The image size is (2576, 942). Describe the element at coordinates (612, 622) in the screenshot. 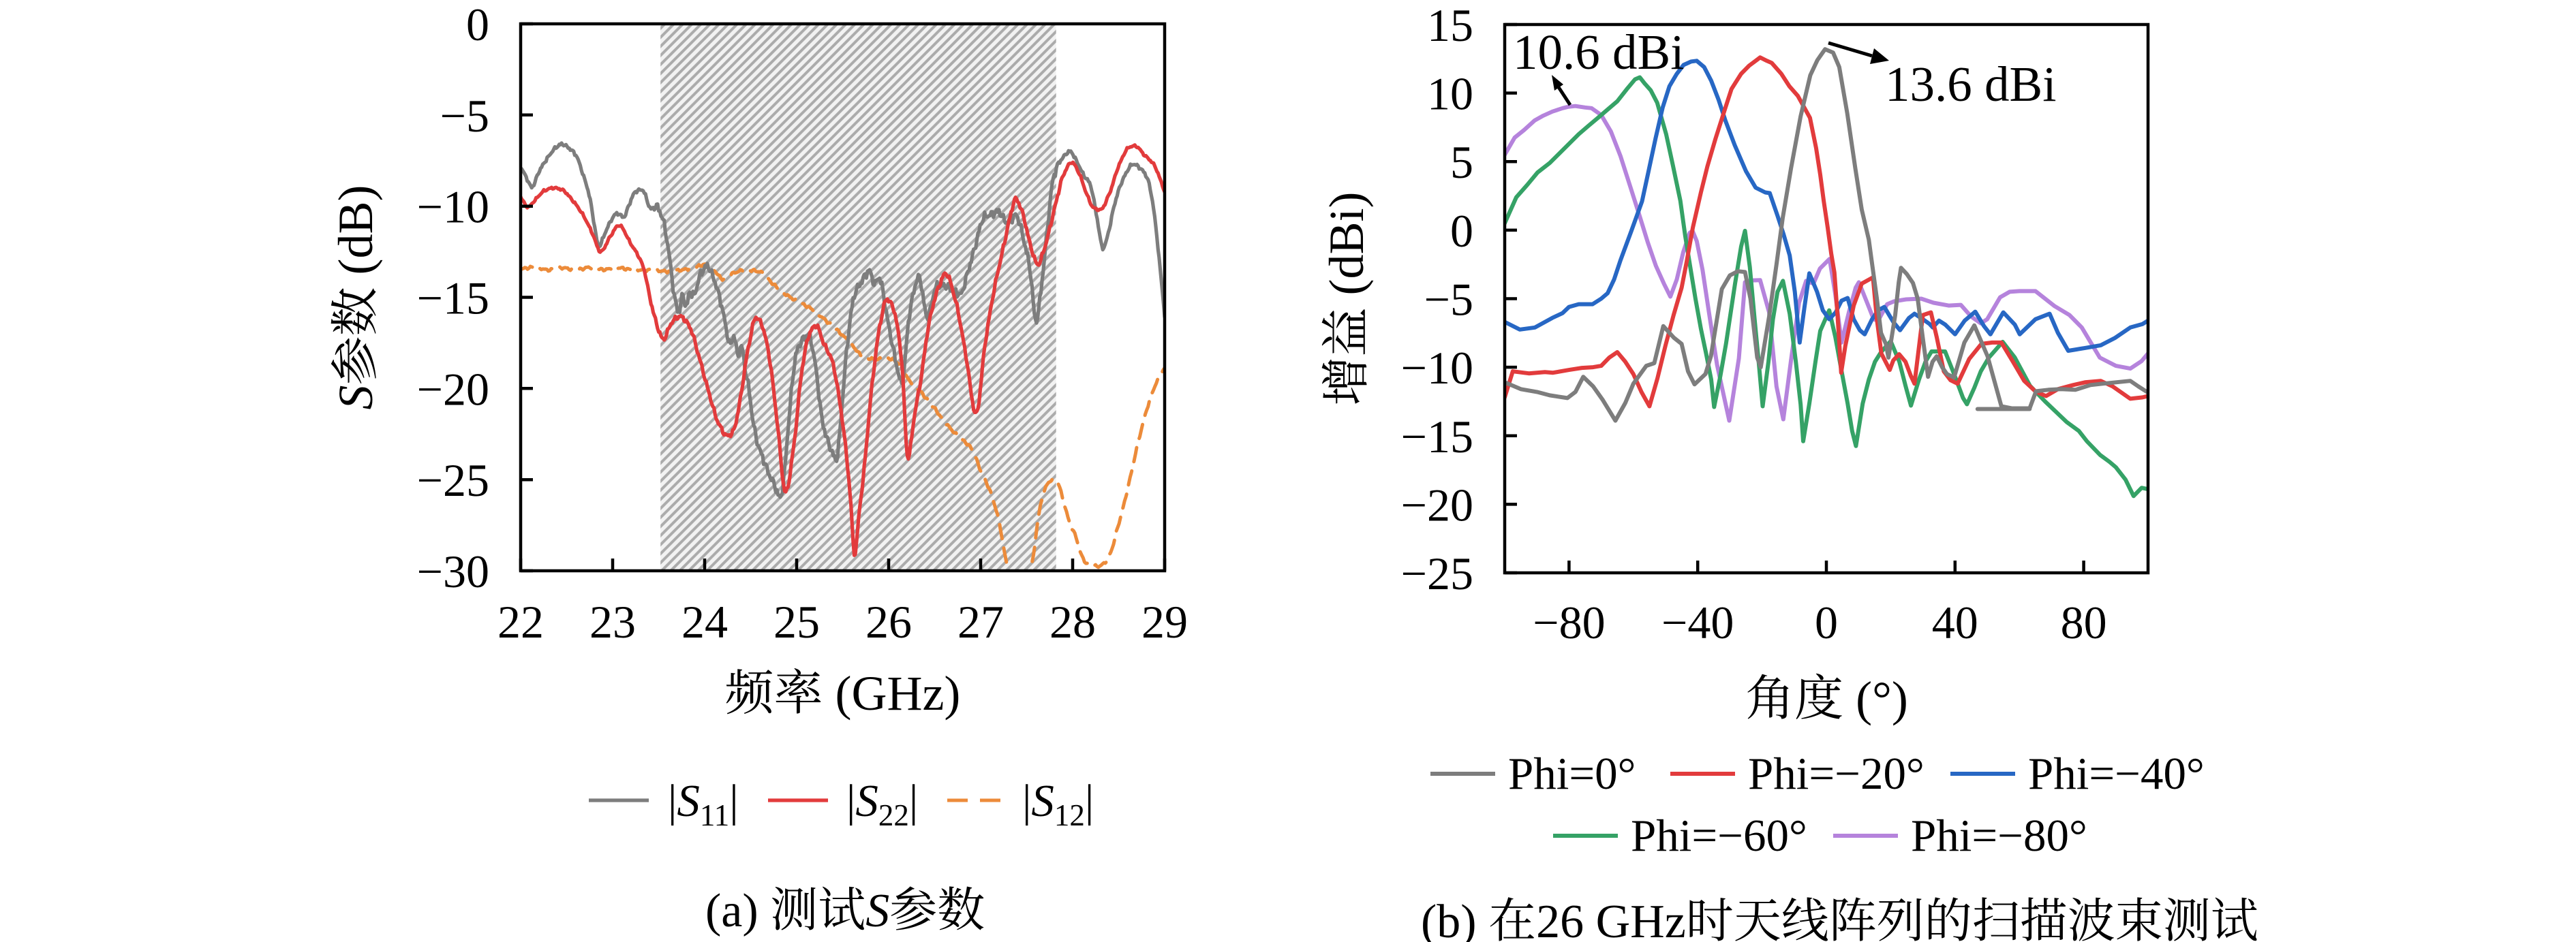

I see `svg-text: 23` at that location.